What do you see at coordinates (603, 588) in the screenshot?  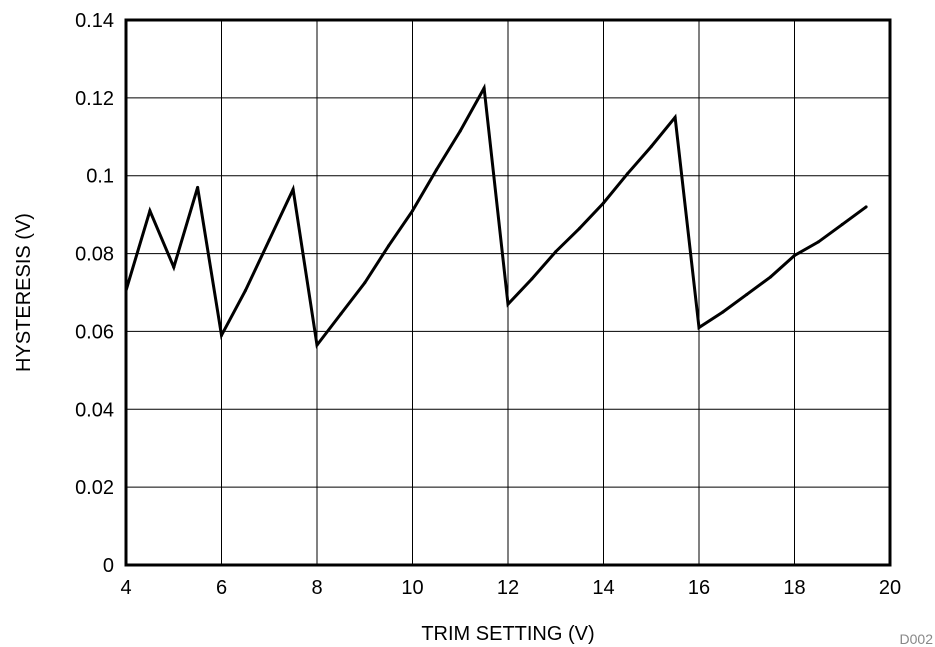 I see `x-tick-label: 14` at bounding box center [603, 588].